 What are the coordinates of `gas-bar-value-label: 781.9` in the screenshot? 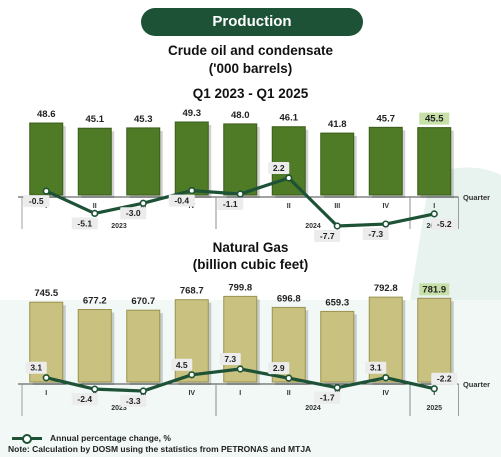 It's located at (434, 289).